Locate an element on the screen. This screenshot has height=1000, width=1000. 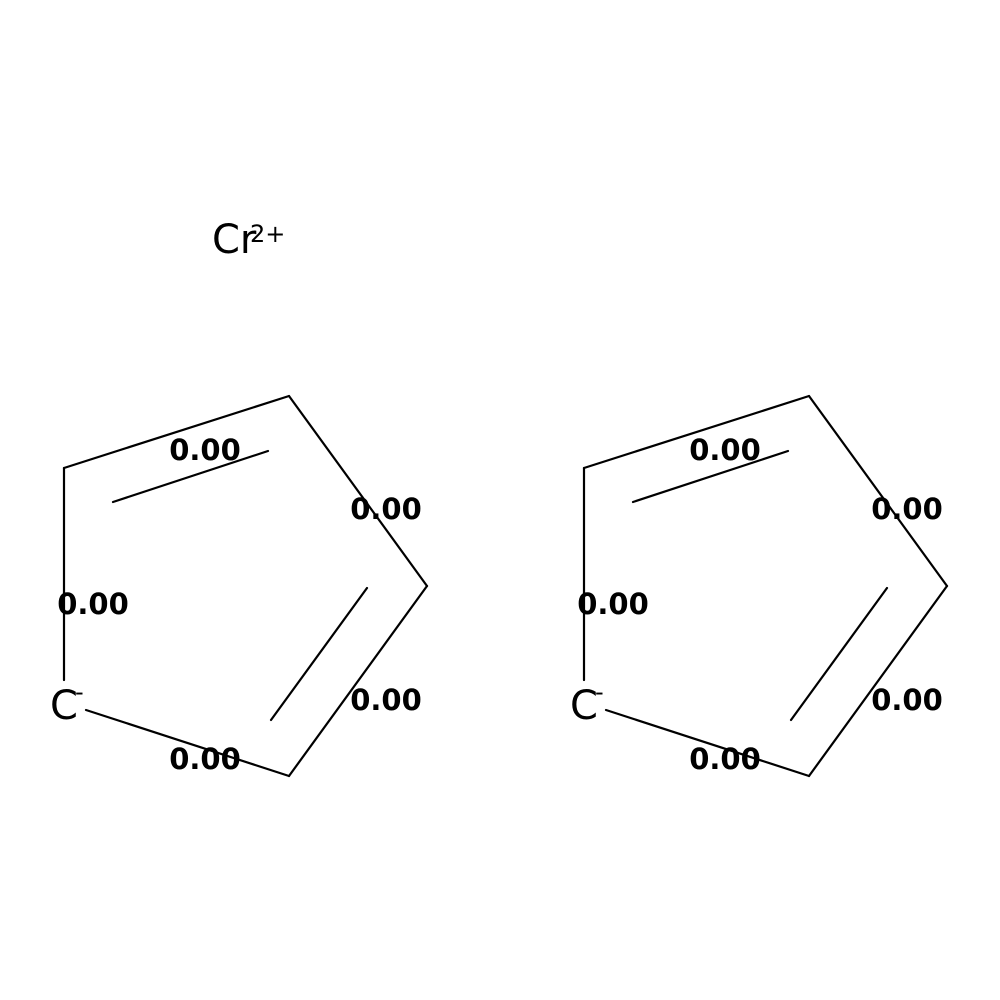
bond-label-right-bottom: 0.00 is located at coordinates (725, 759).